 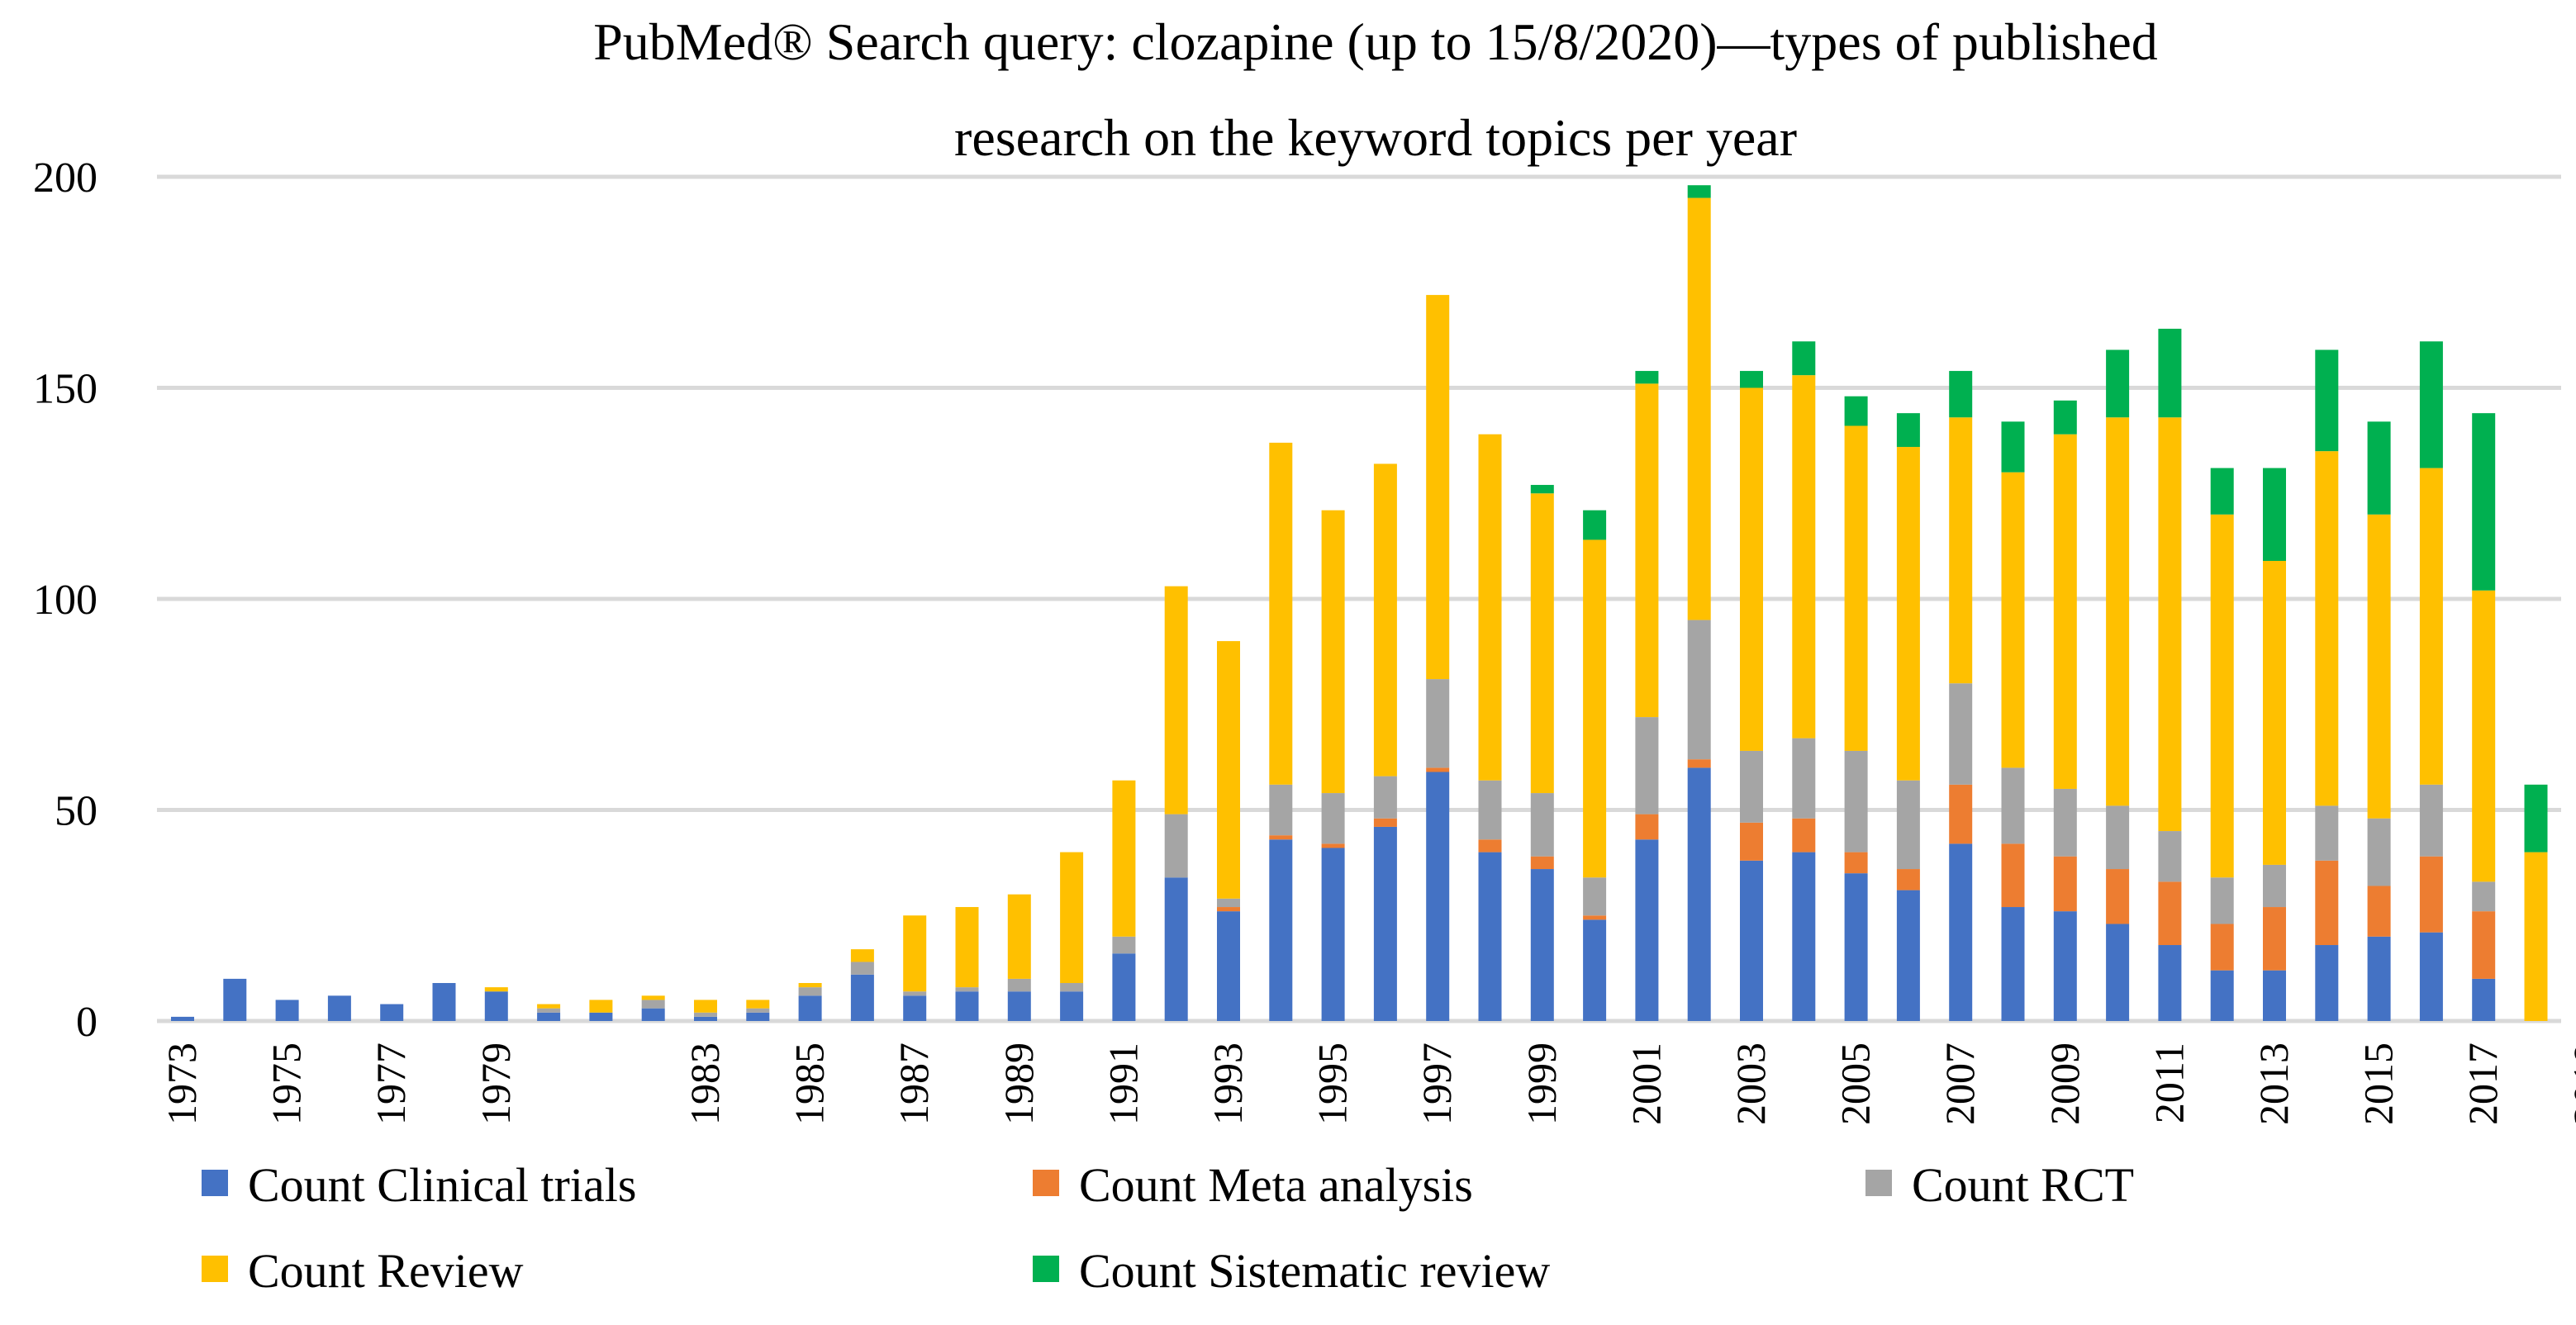 I want to click on y-tick-label: 150, so click(x=65, y=389).